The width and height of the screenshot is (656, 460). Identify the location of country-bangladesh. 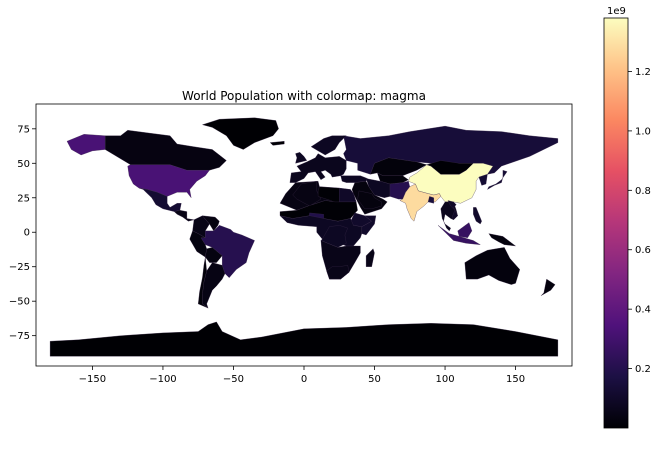
(430, 200).